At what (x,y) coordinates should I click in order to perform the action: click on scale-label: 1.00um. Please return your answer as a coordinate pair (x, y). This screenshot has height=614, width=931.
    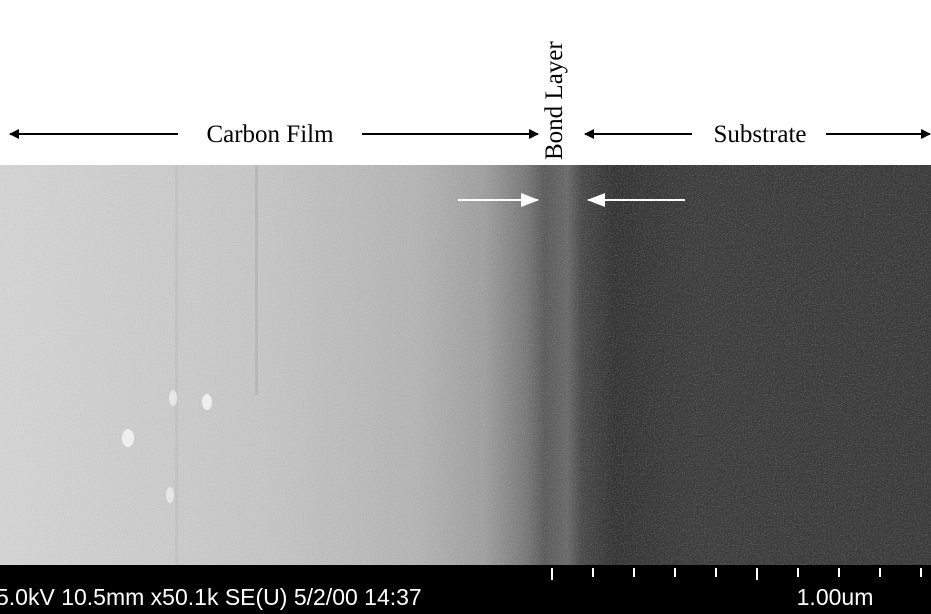
    Looking at the image, I should click on (835, 597).